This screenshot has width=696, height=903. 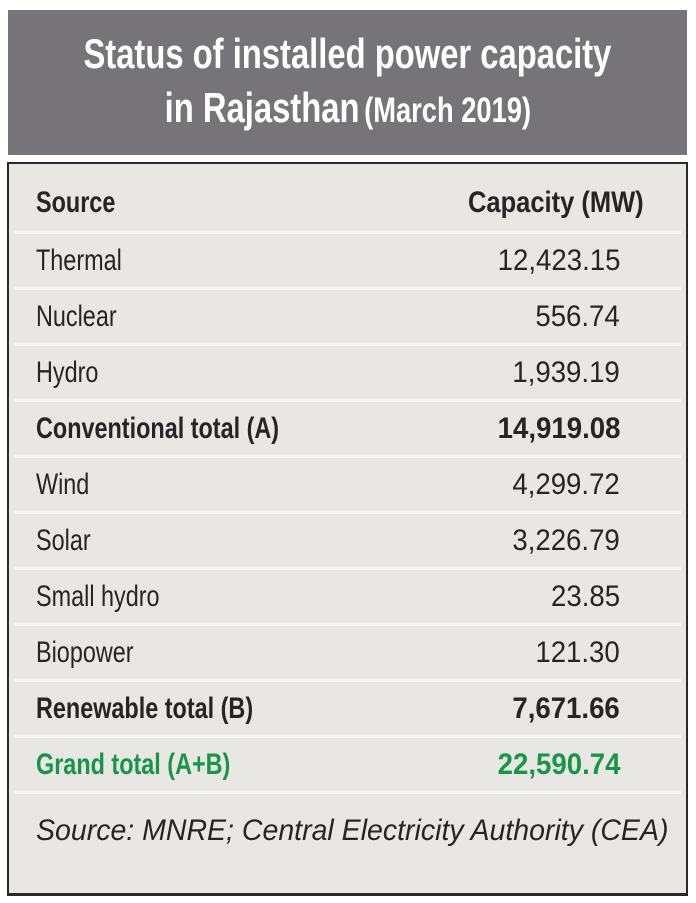 I want to click on column-header-capacity: Capacity (MW), so click(x=556, y=202).